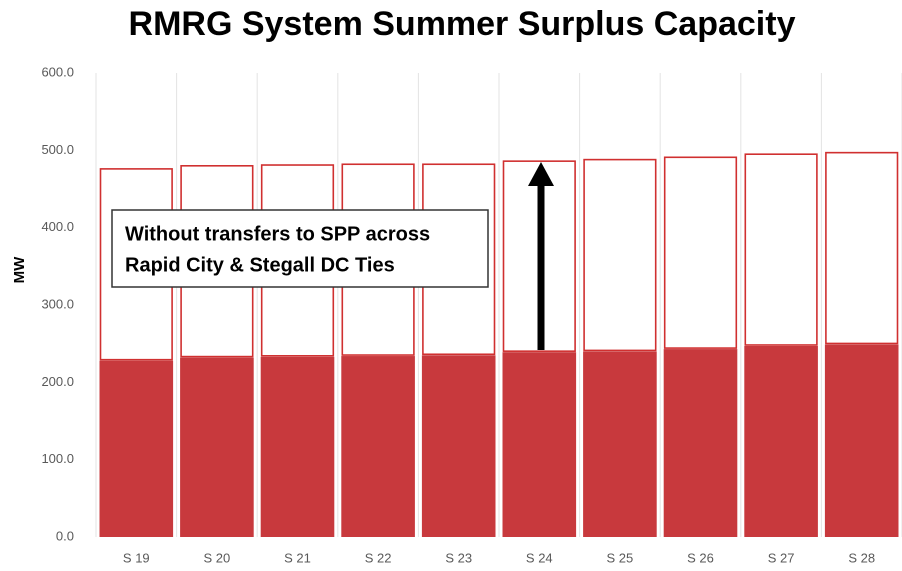  Describe the element at coordinates (57, 71) in the screenshot. I see `y-tick-label: 600.0` at that location.